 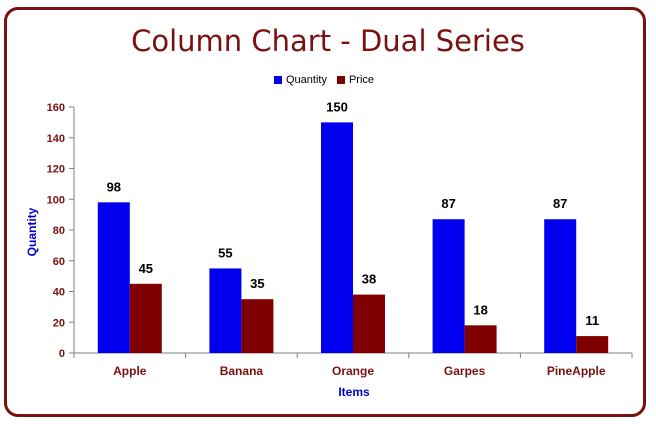 I want to click on x-tick-label: PineApple, so click(x=576, y=371).